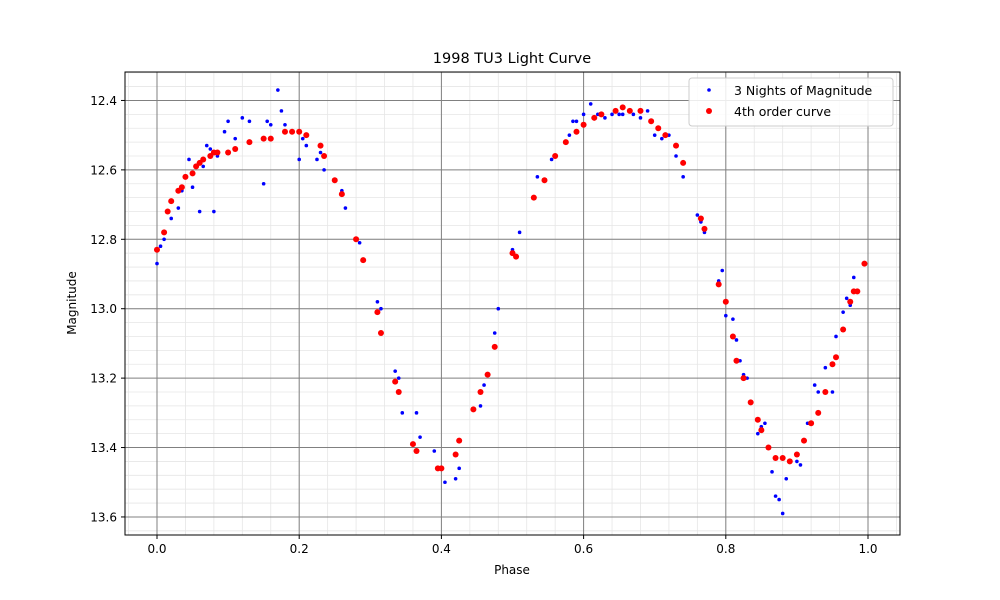 The image size is (1000, 600). Describe the element at coordinates (299, 549) in the screenshot. I see `x-tick-label: 0.2` at that location.